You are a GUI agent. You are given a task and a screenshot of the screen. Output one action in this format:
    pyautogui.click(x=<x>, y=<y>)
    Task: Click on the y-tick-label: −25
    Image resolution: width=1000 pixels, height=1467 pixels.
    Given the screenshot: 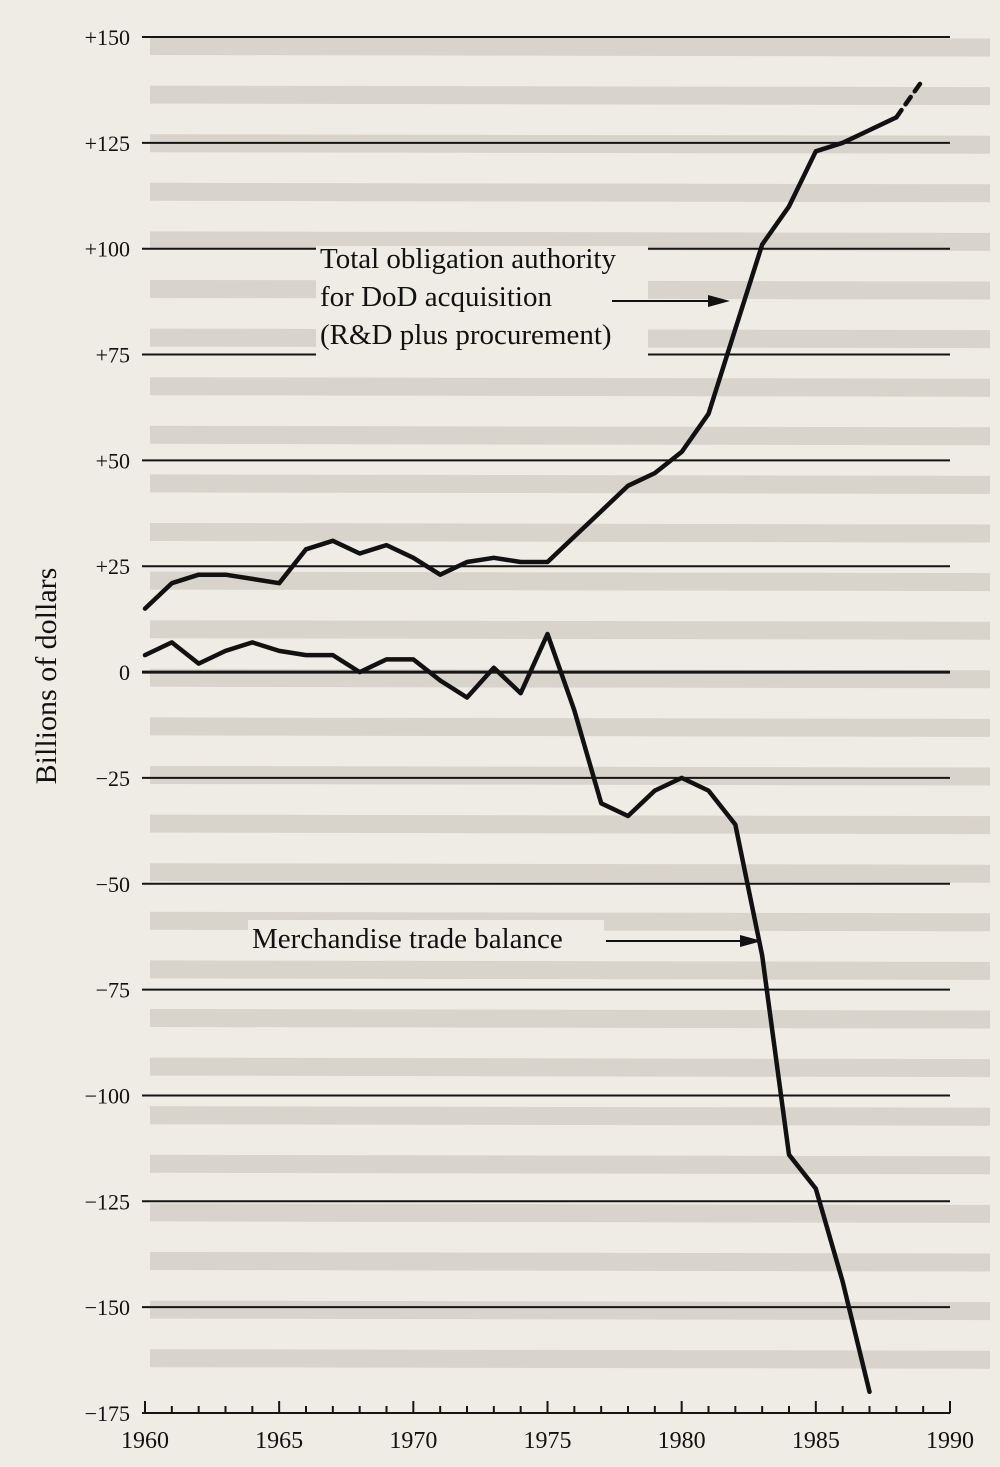 What is the action you would take?
    pyautogui.click(x=113, y=778)
    